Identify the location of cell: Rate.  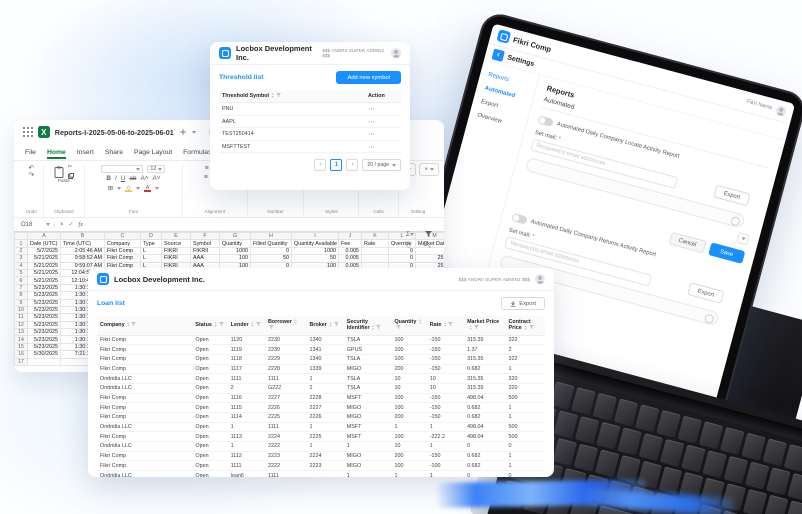
(375, 243).